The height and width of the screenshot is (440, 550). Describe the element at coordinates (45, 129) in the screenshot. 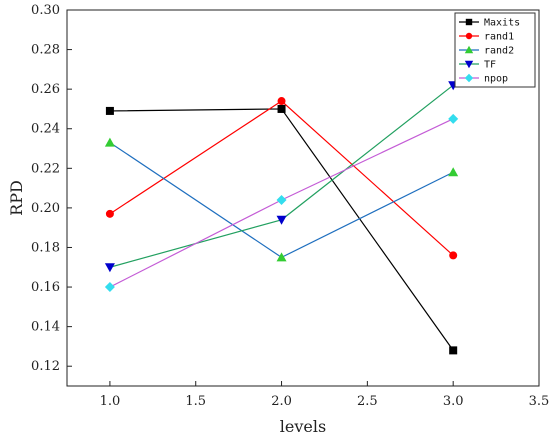

I see `y-tick-label: 0.24` at that location.